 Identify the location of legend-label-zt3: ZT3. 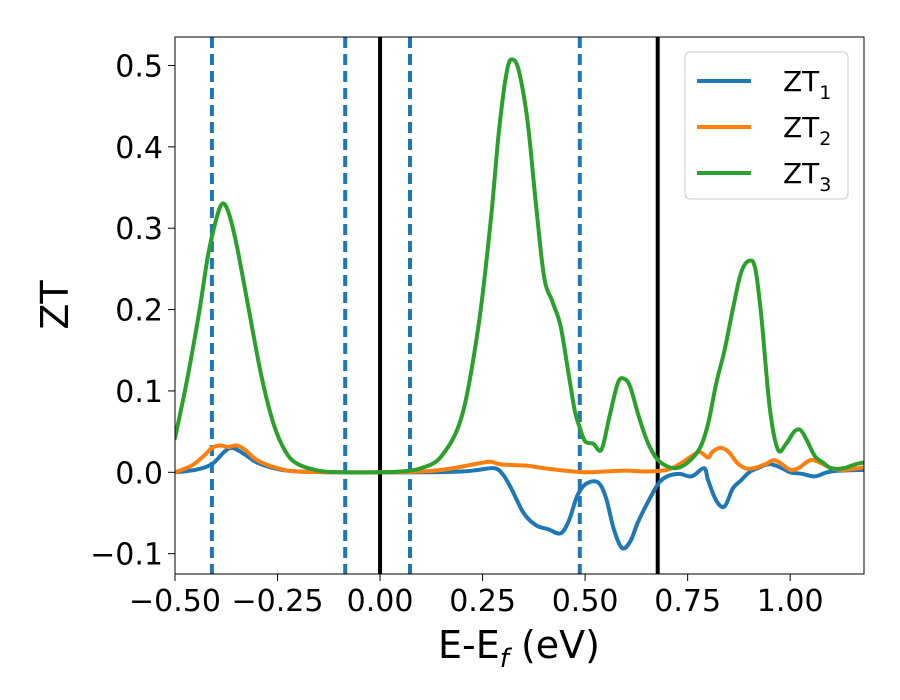
(807, 176).